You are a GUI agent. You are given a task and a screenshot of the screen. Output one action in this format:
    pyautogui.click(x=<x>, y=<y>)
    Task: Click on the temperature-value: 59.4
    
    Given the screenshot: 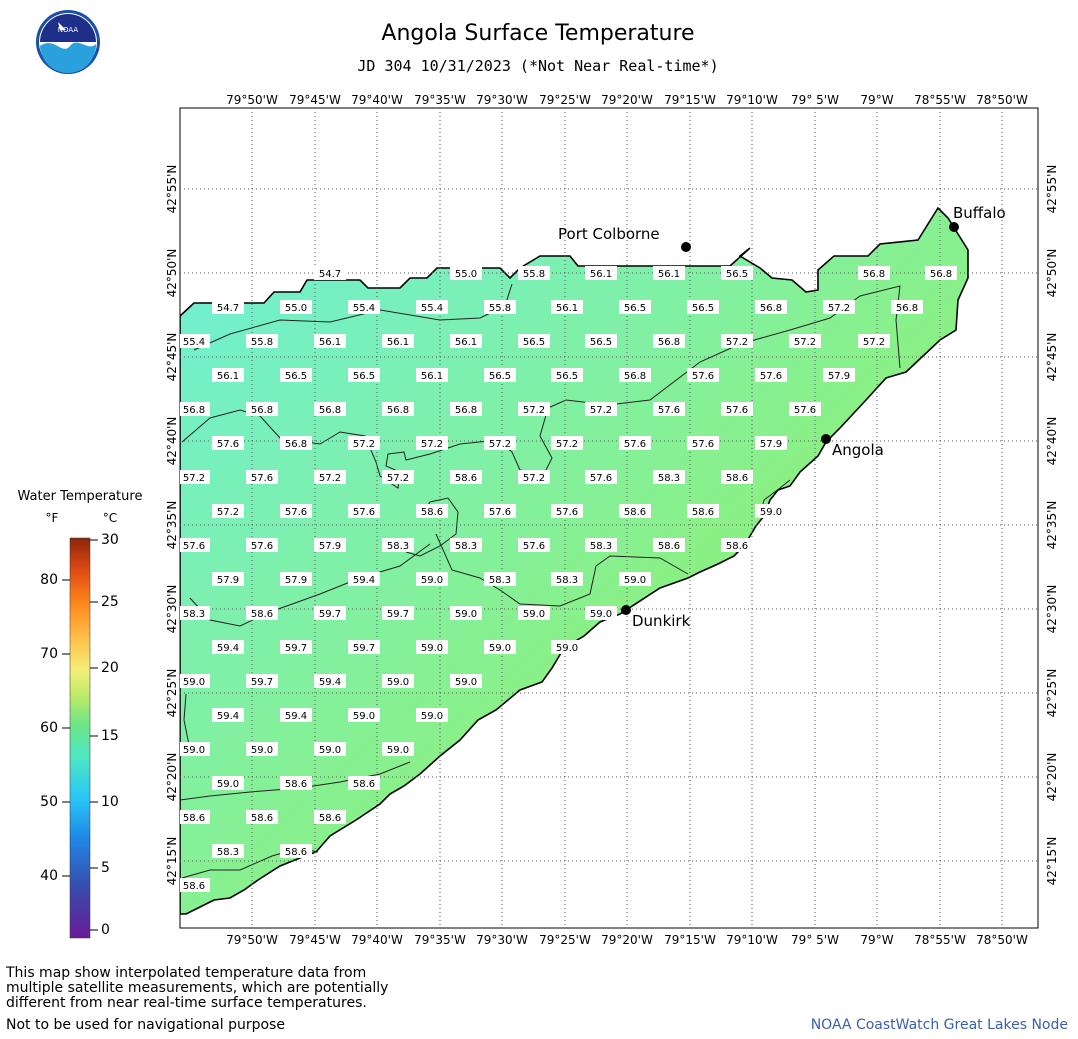 What is the action you would take?
    pyautogui.click(x=364, y=580)
    